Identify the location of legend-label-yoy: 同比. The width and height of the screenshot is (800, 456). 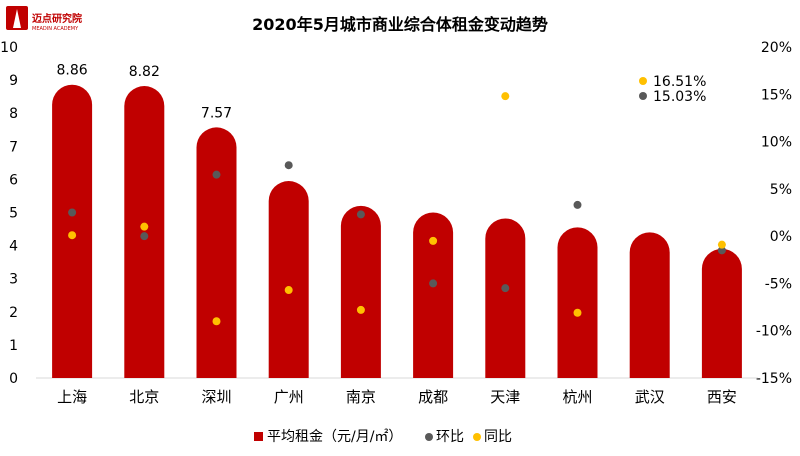
(498, 437).